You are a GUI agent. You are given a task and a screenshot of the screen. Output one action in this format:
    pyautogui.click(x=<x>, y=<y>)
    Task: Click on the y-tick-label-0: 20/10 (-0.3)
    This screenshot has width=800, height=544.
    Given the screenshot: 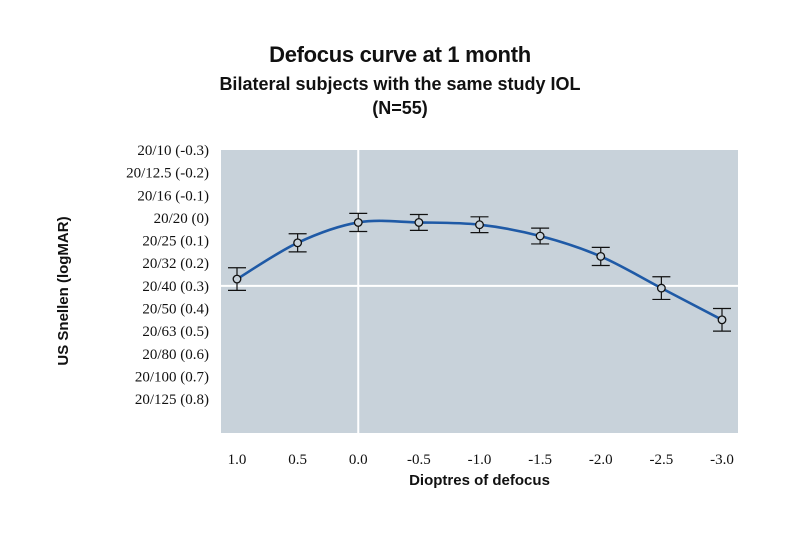 What is the action you would take?
    pyautogui.click(x=173, y=151)
    